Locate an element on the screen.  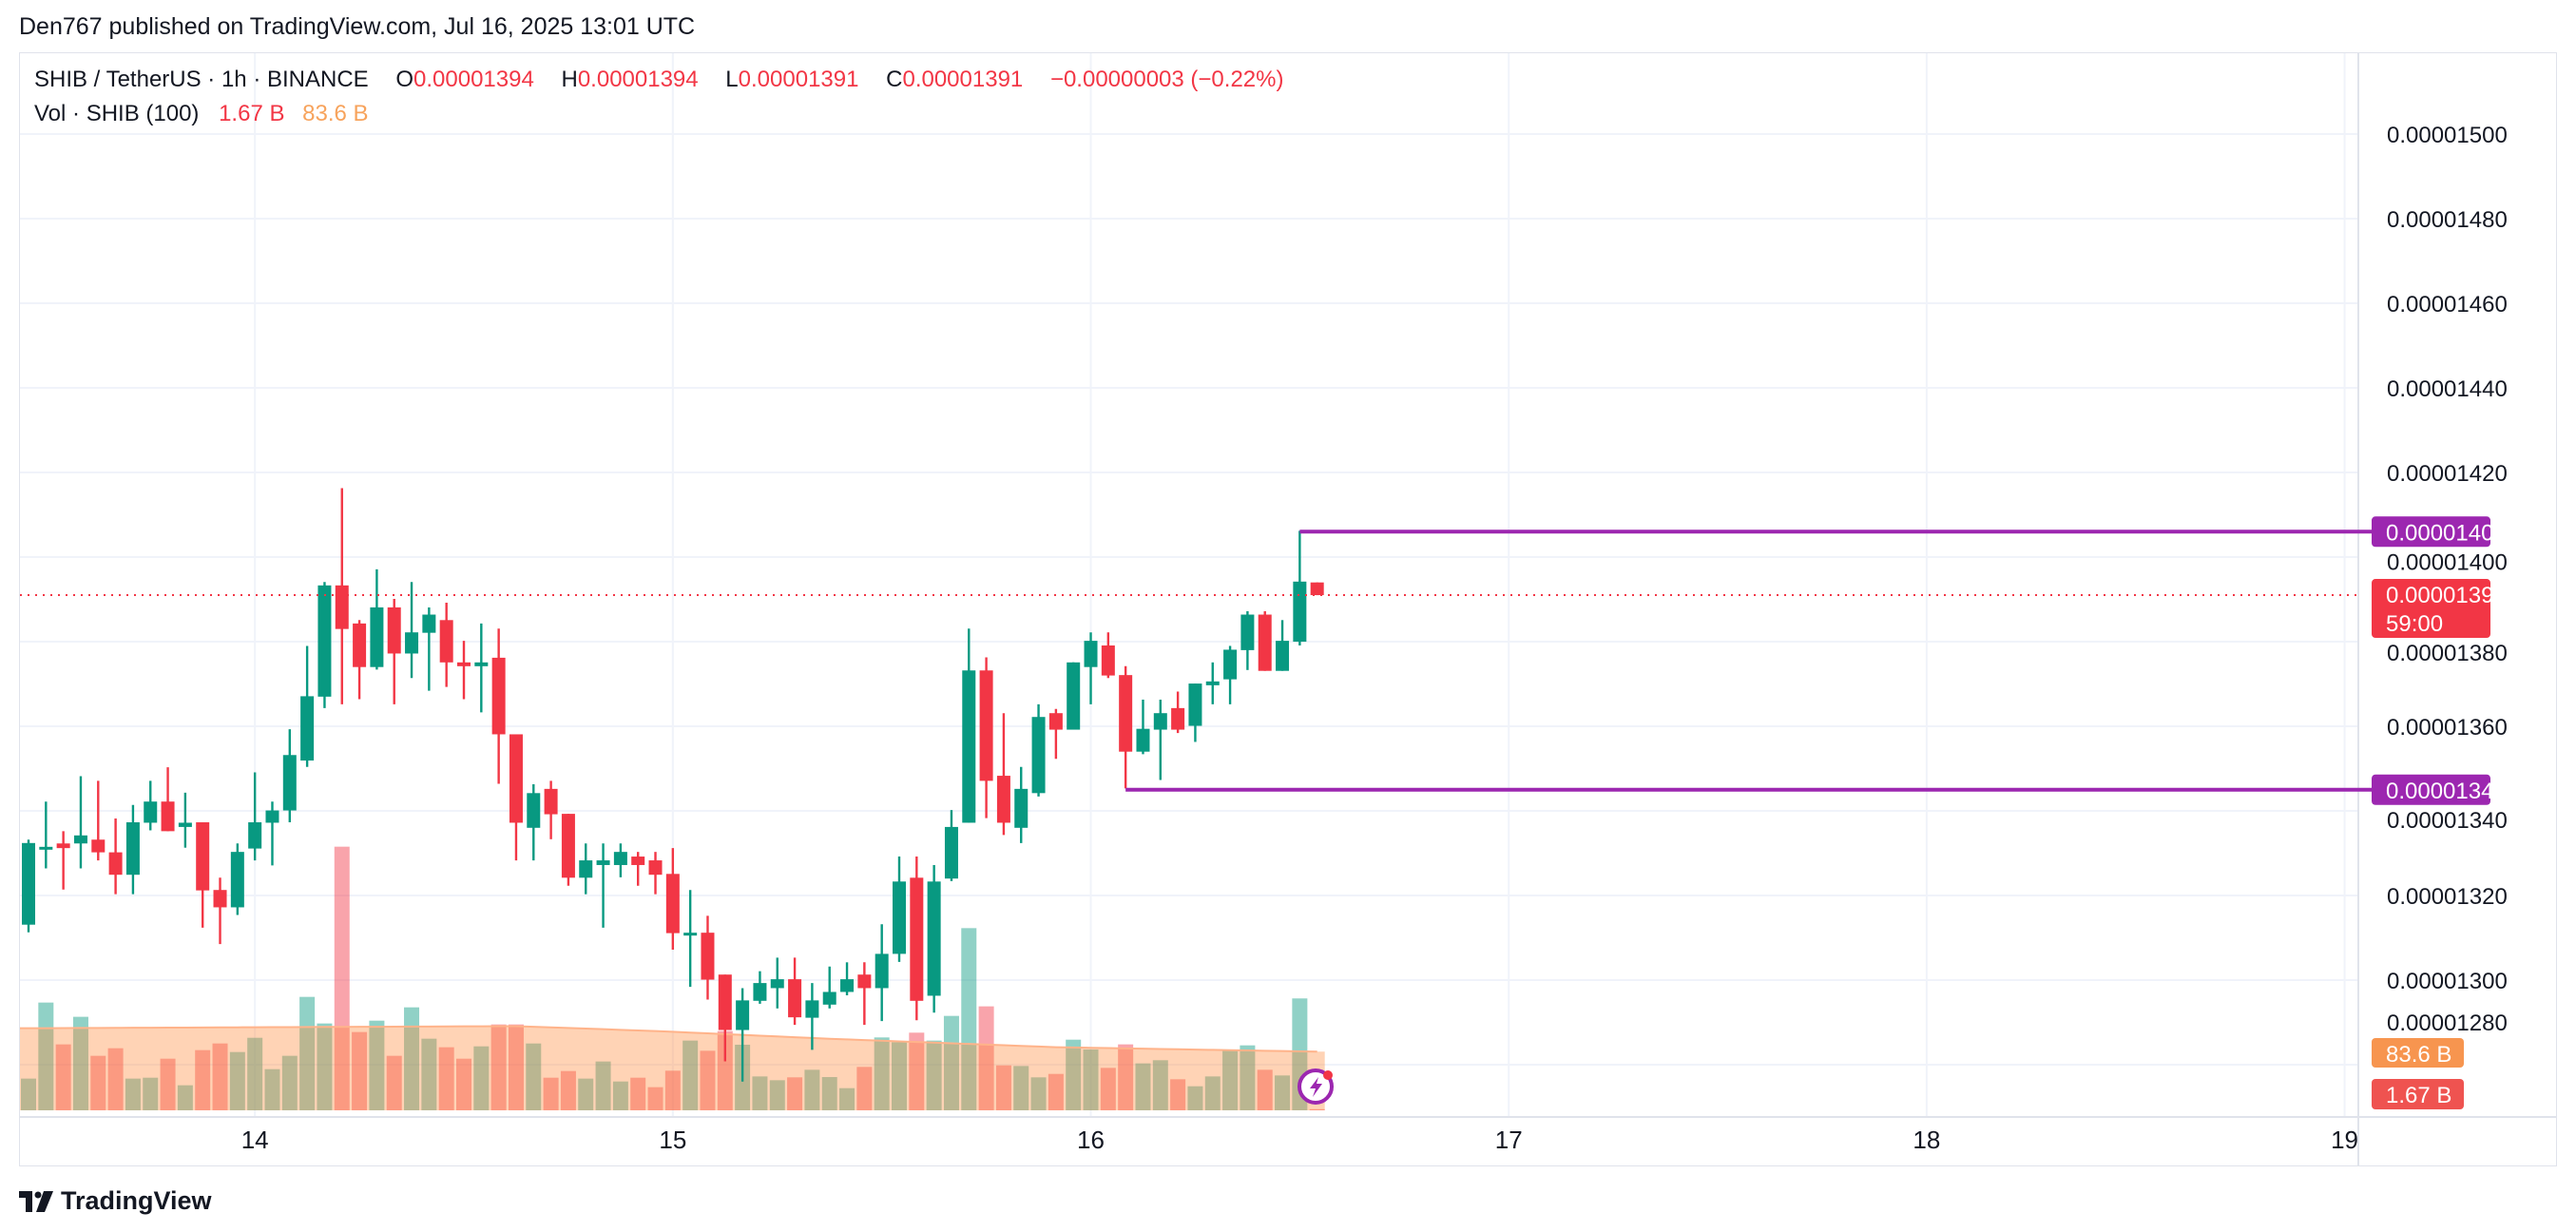
time-axis: 14 15 16 17 18 19 is located at coordinates (1300, 1140).